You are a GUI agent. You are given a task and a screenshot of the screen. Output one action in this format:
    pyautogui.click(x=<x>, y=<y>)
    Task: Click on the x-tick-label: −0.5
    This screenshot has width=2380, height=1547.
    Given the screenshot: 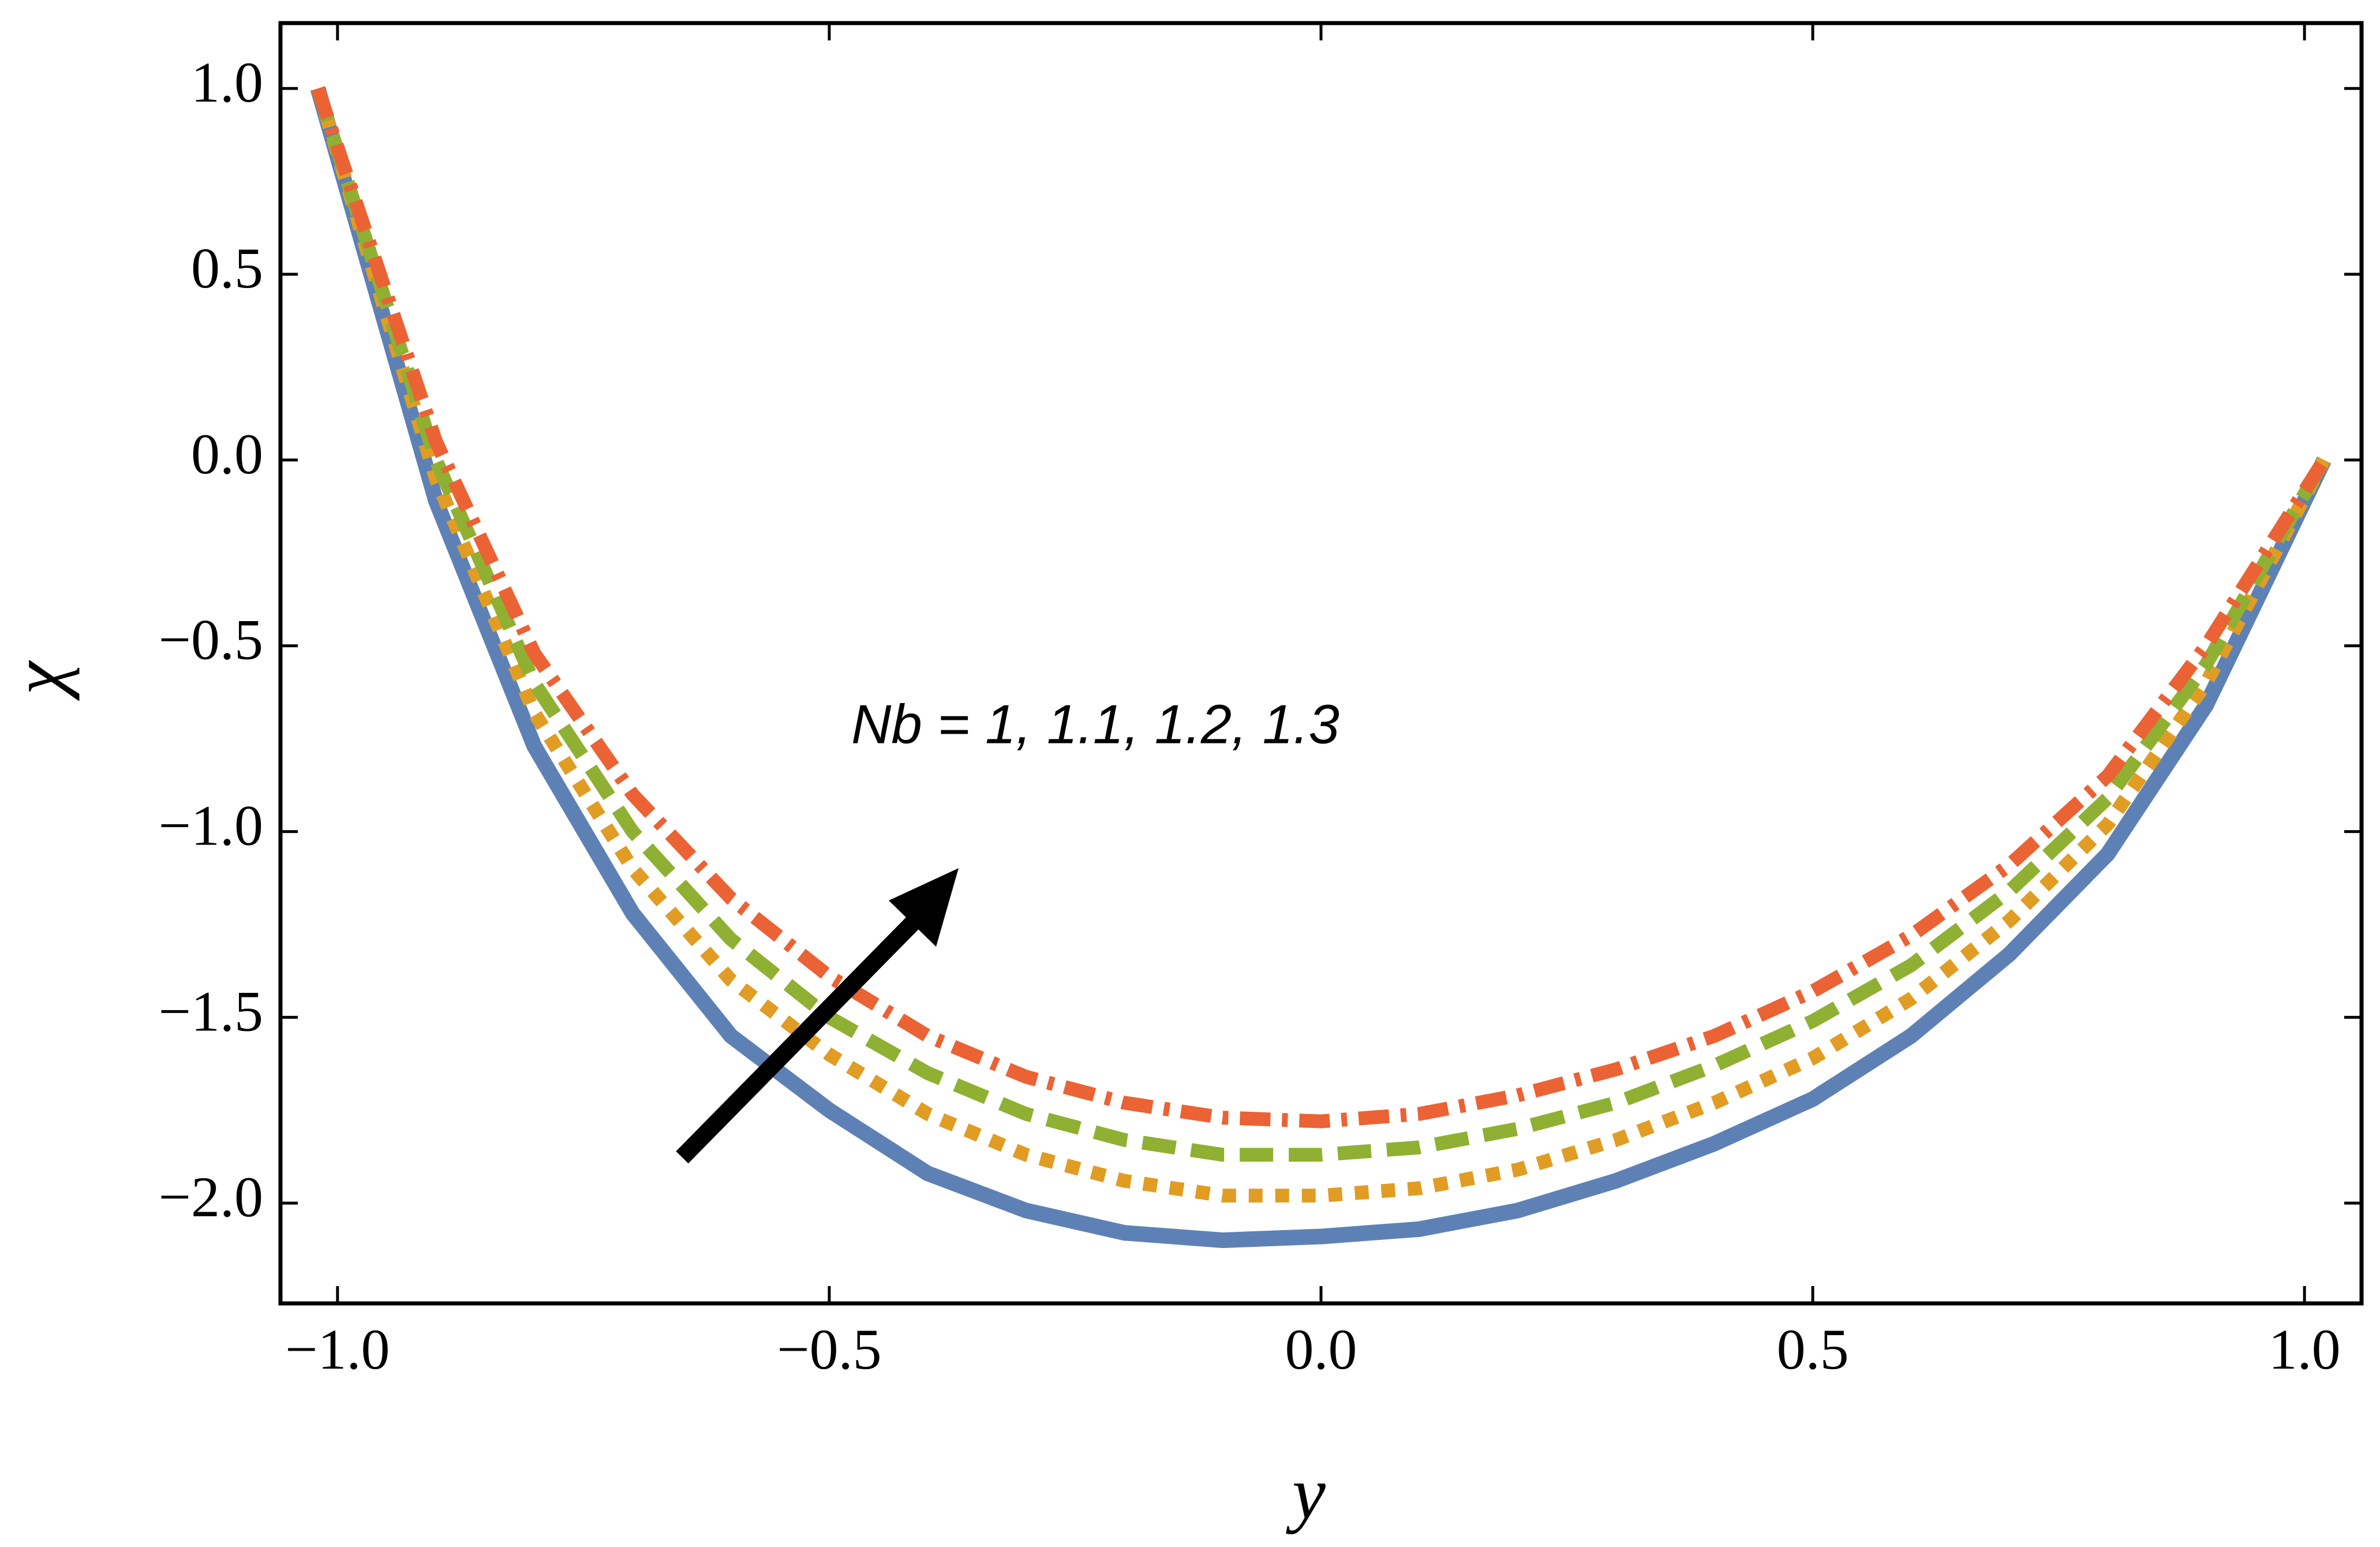 What is the action you would take?
    pyautogui.click(x=829, y=1349)
    